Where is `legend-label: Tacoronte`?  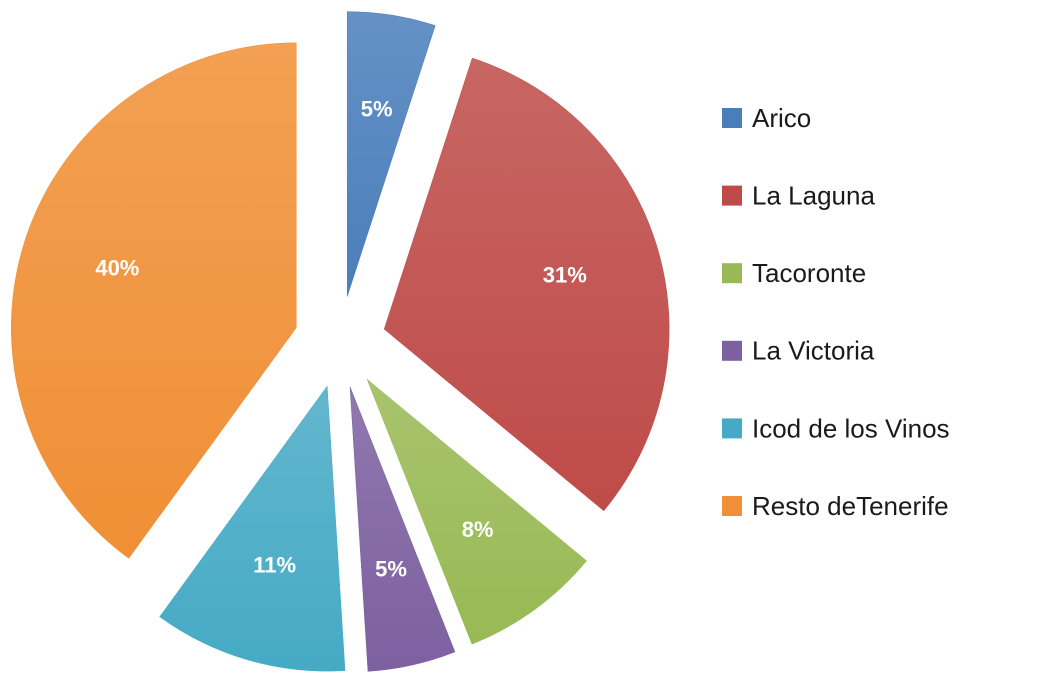 legend-label: Tacoronte is located at coordinates (809, 273).